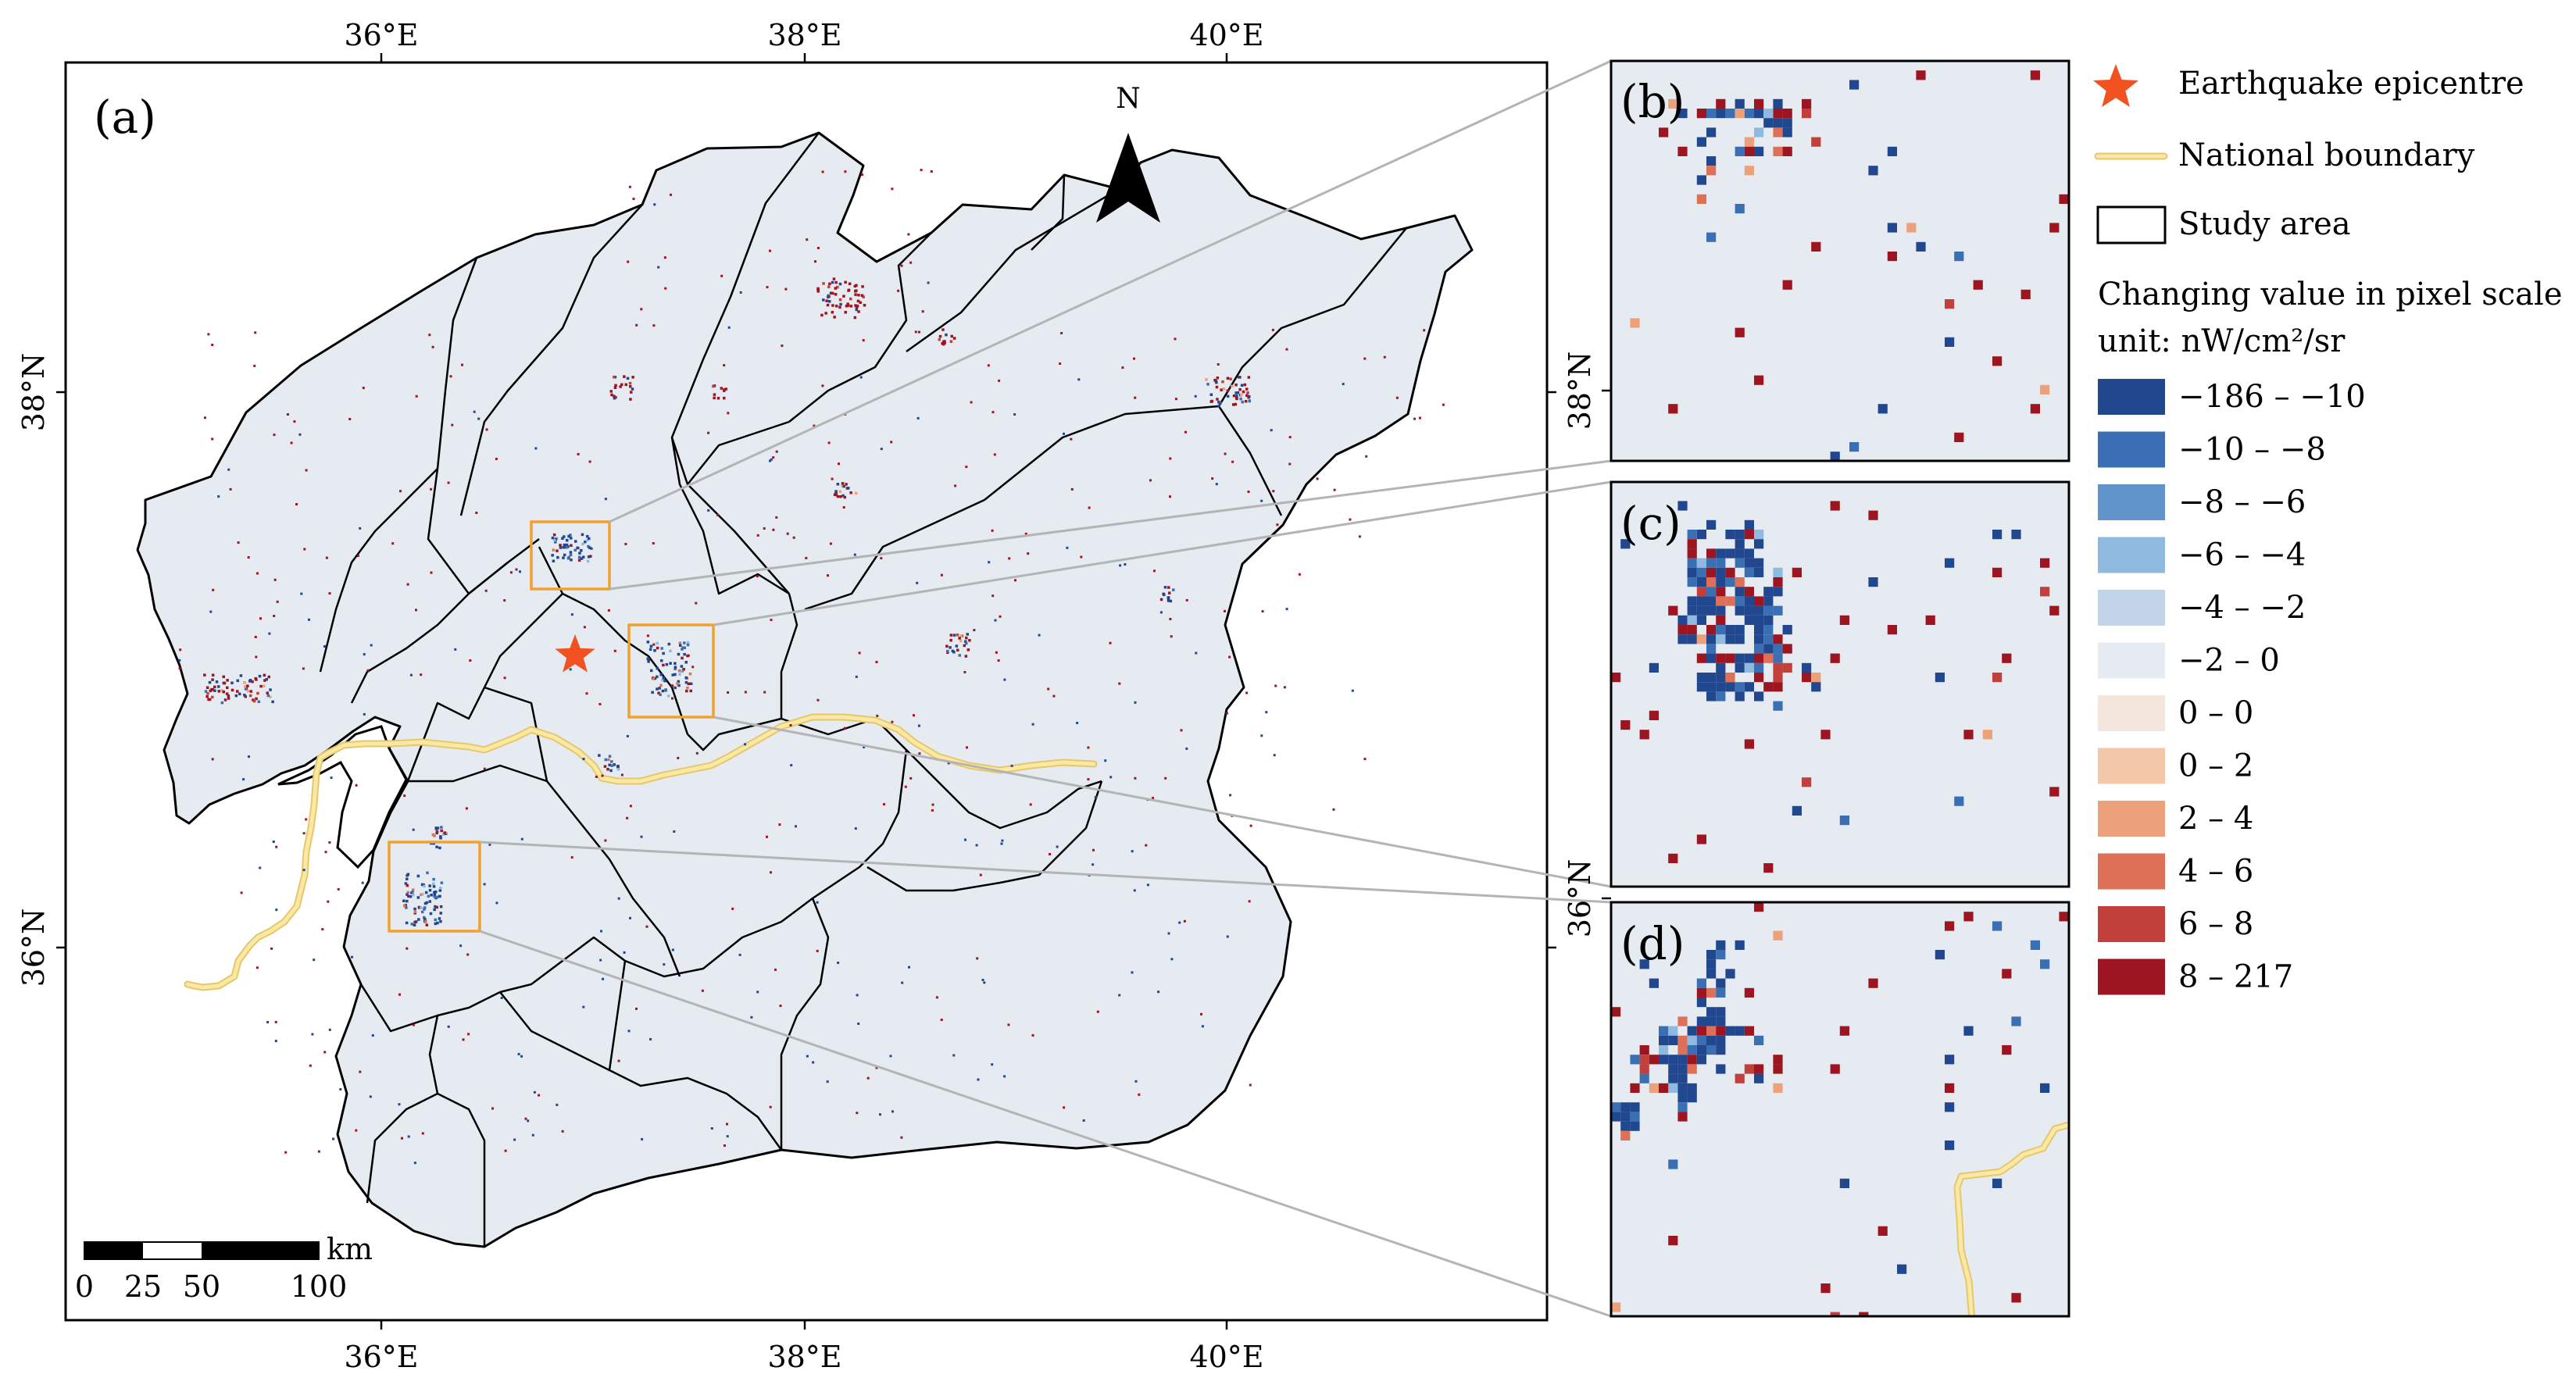  I want to click on legend-class-label-10: 6 – 8, so click(2216, 924).